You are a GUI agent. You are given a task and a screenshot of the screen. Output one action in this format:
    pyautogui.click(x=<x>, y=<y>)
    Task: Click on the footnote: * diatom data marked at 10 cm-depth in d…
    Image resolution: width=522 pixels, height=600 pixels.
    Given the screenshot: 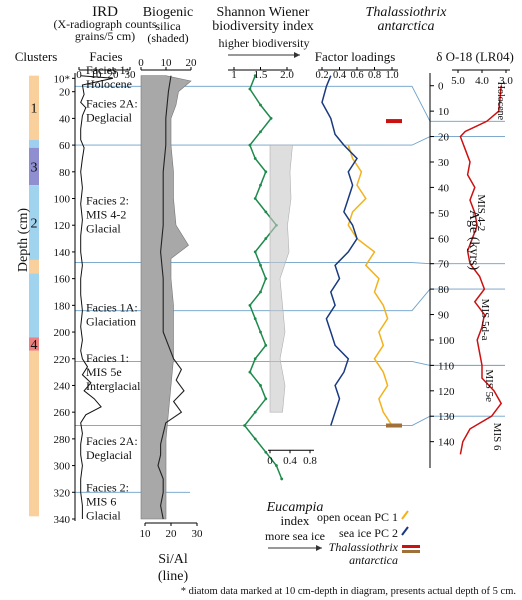 What is the action you would take?
    pyautogui.click(x=348, y=591)
    